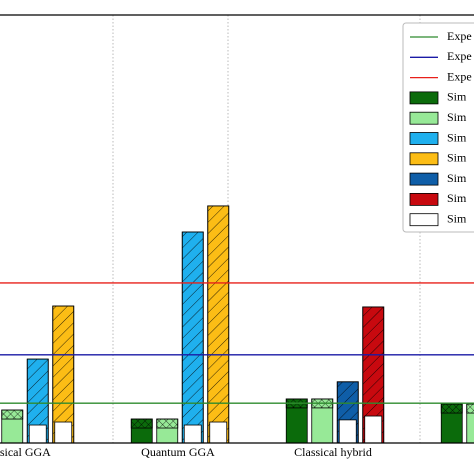 The image size is (474, 474). I want to click on x-tick-label: Quantum GGA, so click(178, 452).